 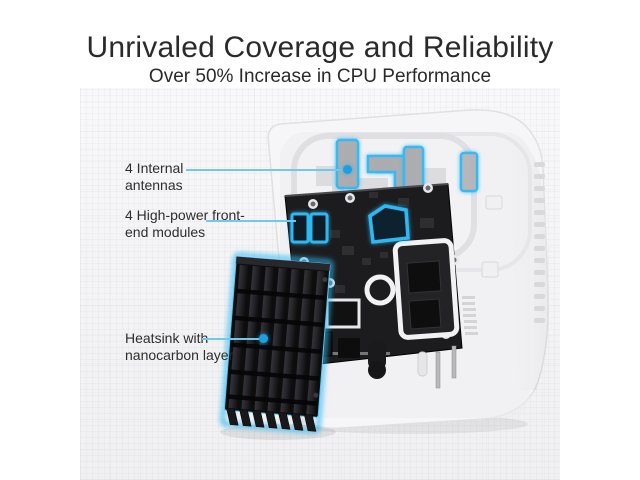 I want to click on inner-rib-stack, so click(x=470, y=315).